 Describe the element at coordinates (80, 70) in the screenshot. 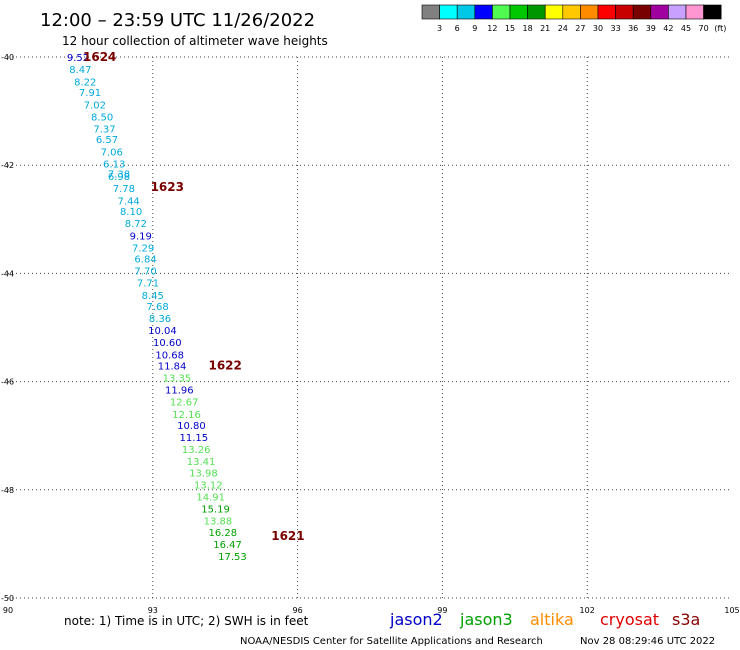

I see `wave-height-value: 8.47` at that location.